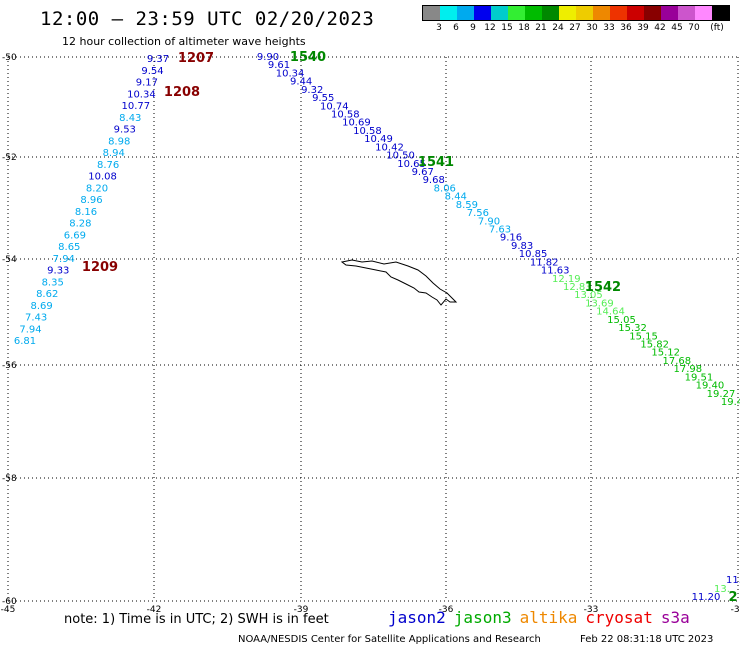 The height and width of the screenshot is (650, 740). Describe the element at coordinates (182, 92) in the screenshot. I see `pass-time-label: 1208` at that location.